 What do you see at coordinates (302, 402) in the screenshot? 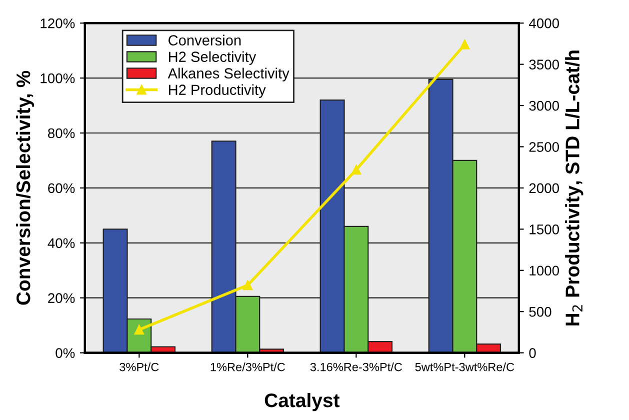
I see `x-axis-title: Catalyst` at bounding box center [302, 402].